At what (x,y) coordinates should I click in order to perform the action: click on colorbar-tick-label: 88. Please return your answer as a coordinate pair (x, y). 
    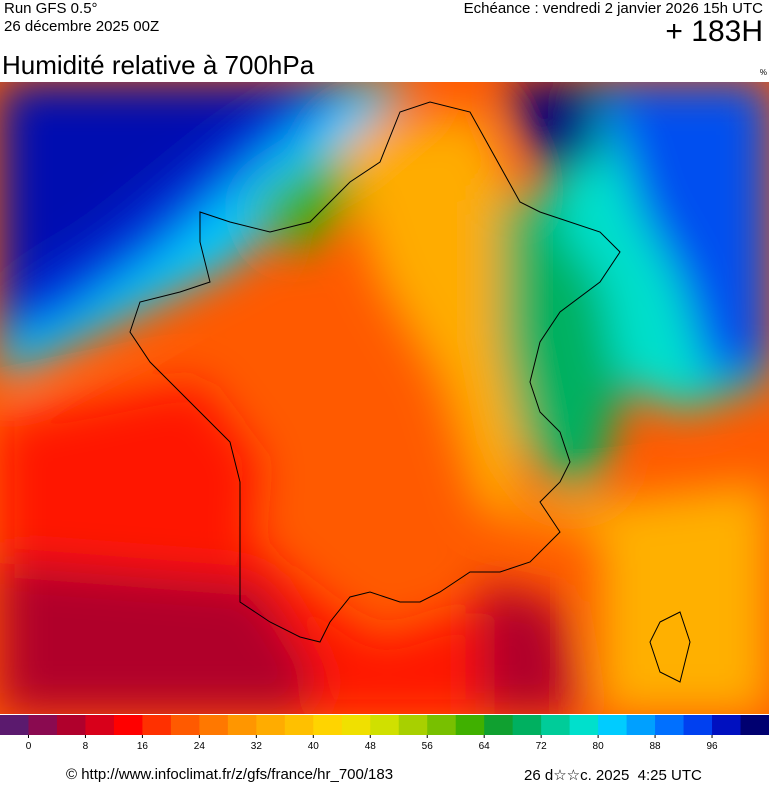
    Looking at the image, I should click on (656, 746).